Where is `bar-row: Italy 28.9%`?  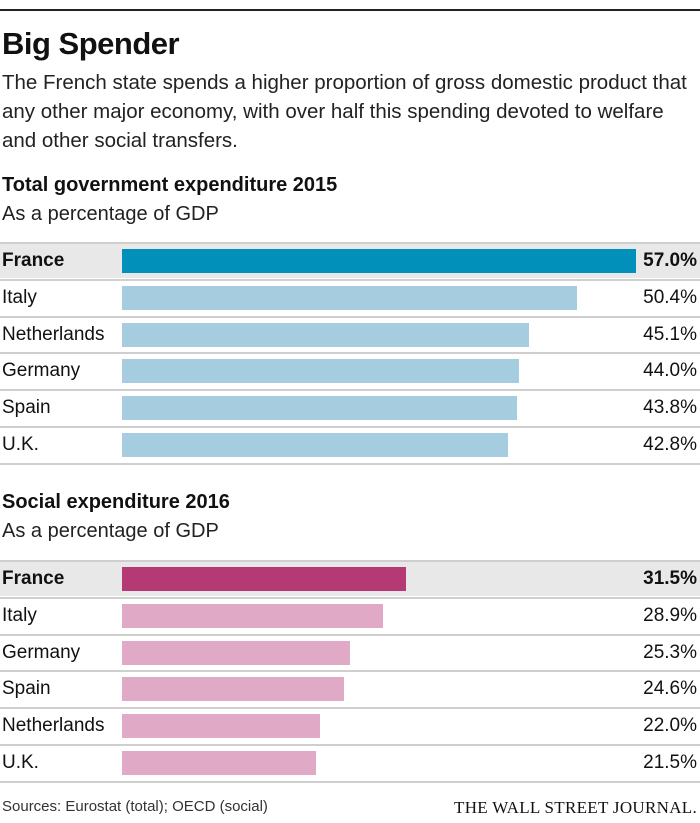 bar-row: Italy 28.9% is located at coordinates (350, 614).